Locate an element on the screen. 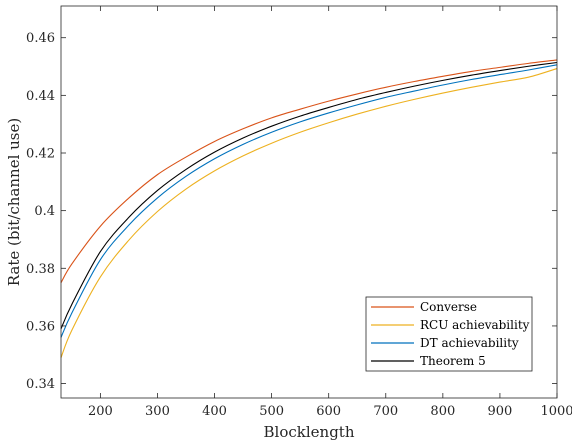 The width and height of the screenshot is (572, 445). legend-label: Theorem 5 is located at coordinates (453, 361).